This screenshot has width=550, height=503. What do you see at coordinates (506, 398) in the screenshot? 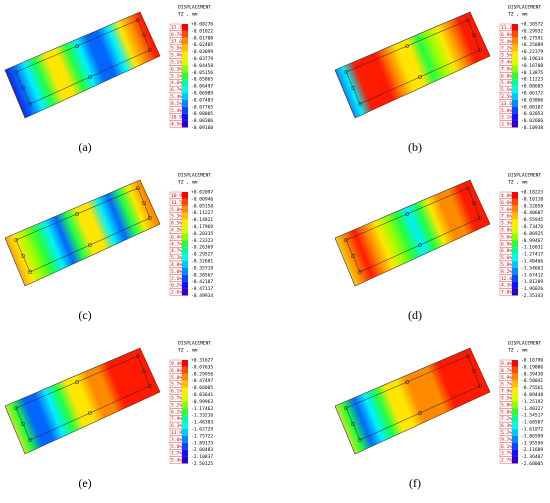
I see `legend-percent: 5.5%` at bounding box center [506, 398].